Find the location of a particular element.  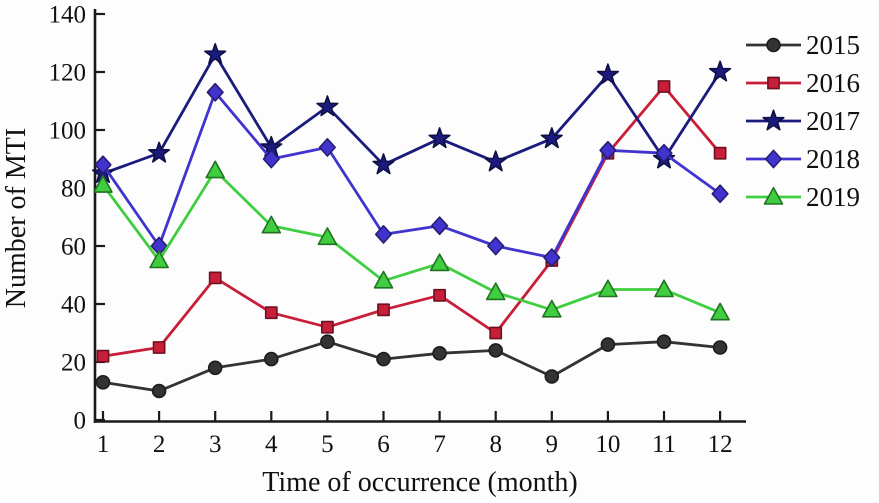

series-2017-marker-m5 is located at coordinates (327, 106).